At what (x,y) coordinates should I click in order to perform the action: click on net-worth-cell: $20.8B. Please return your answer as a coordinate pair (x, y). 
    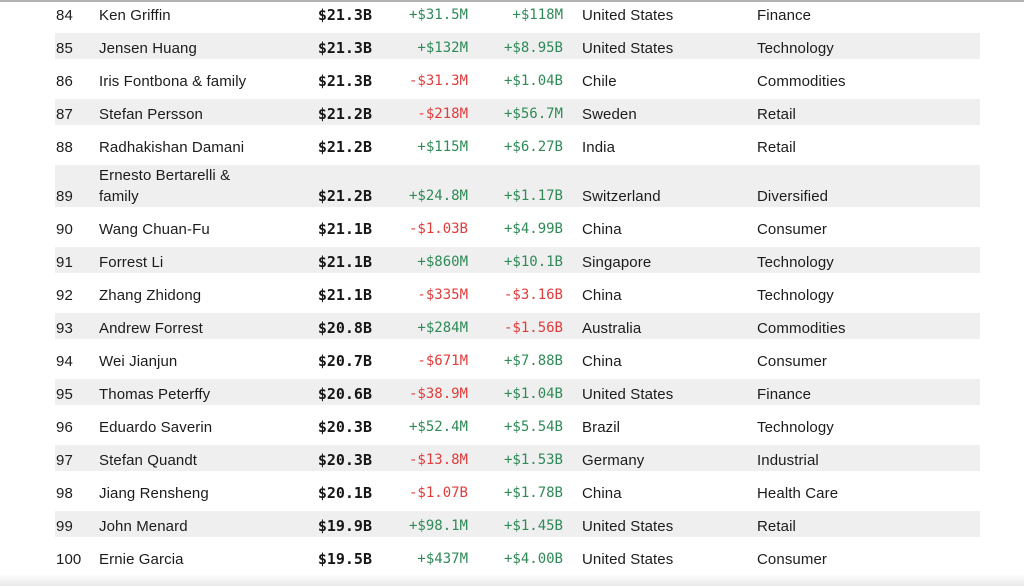
    Looking at the image, I should click on (344, 328).